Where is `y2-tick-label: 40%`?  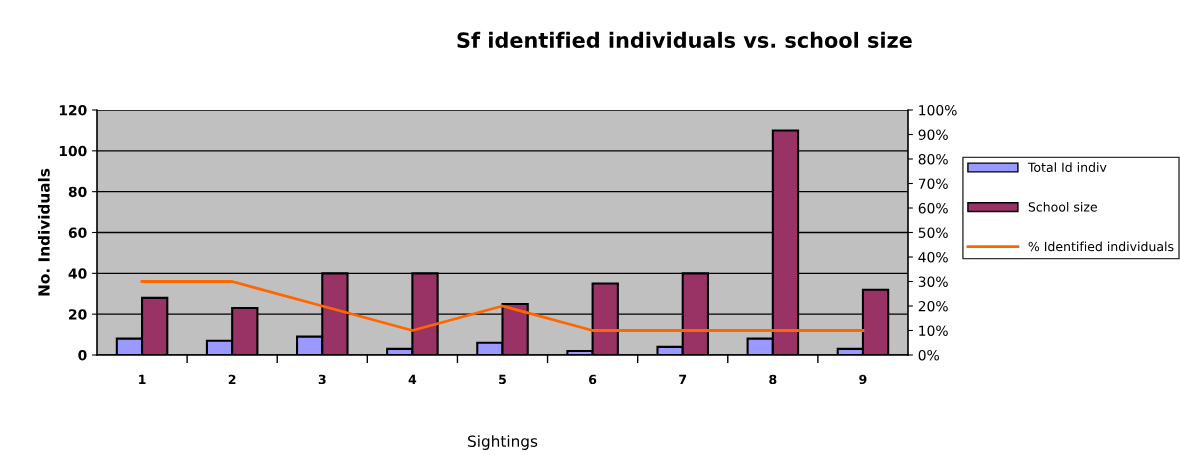 y2-tick-label: 40% is located at coordinates (933, 257).